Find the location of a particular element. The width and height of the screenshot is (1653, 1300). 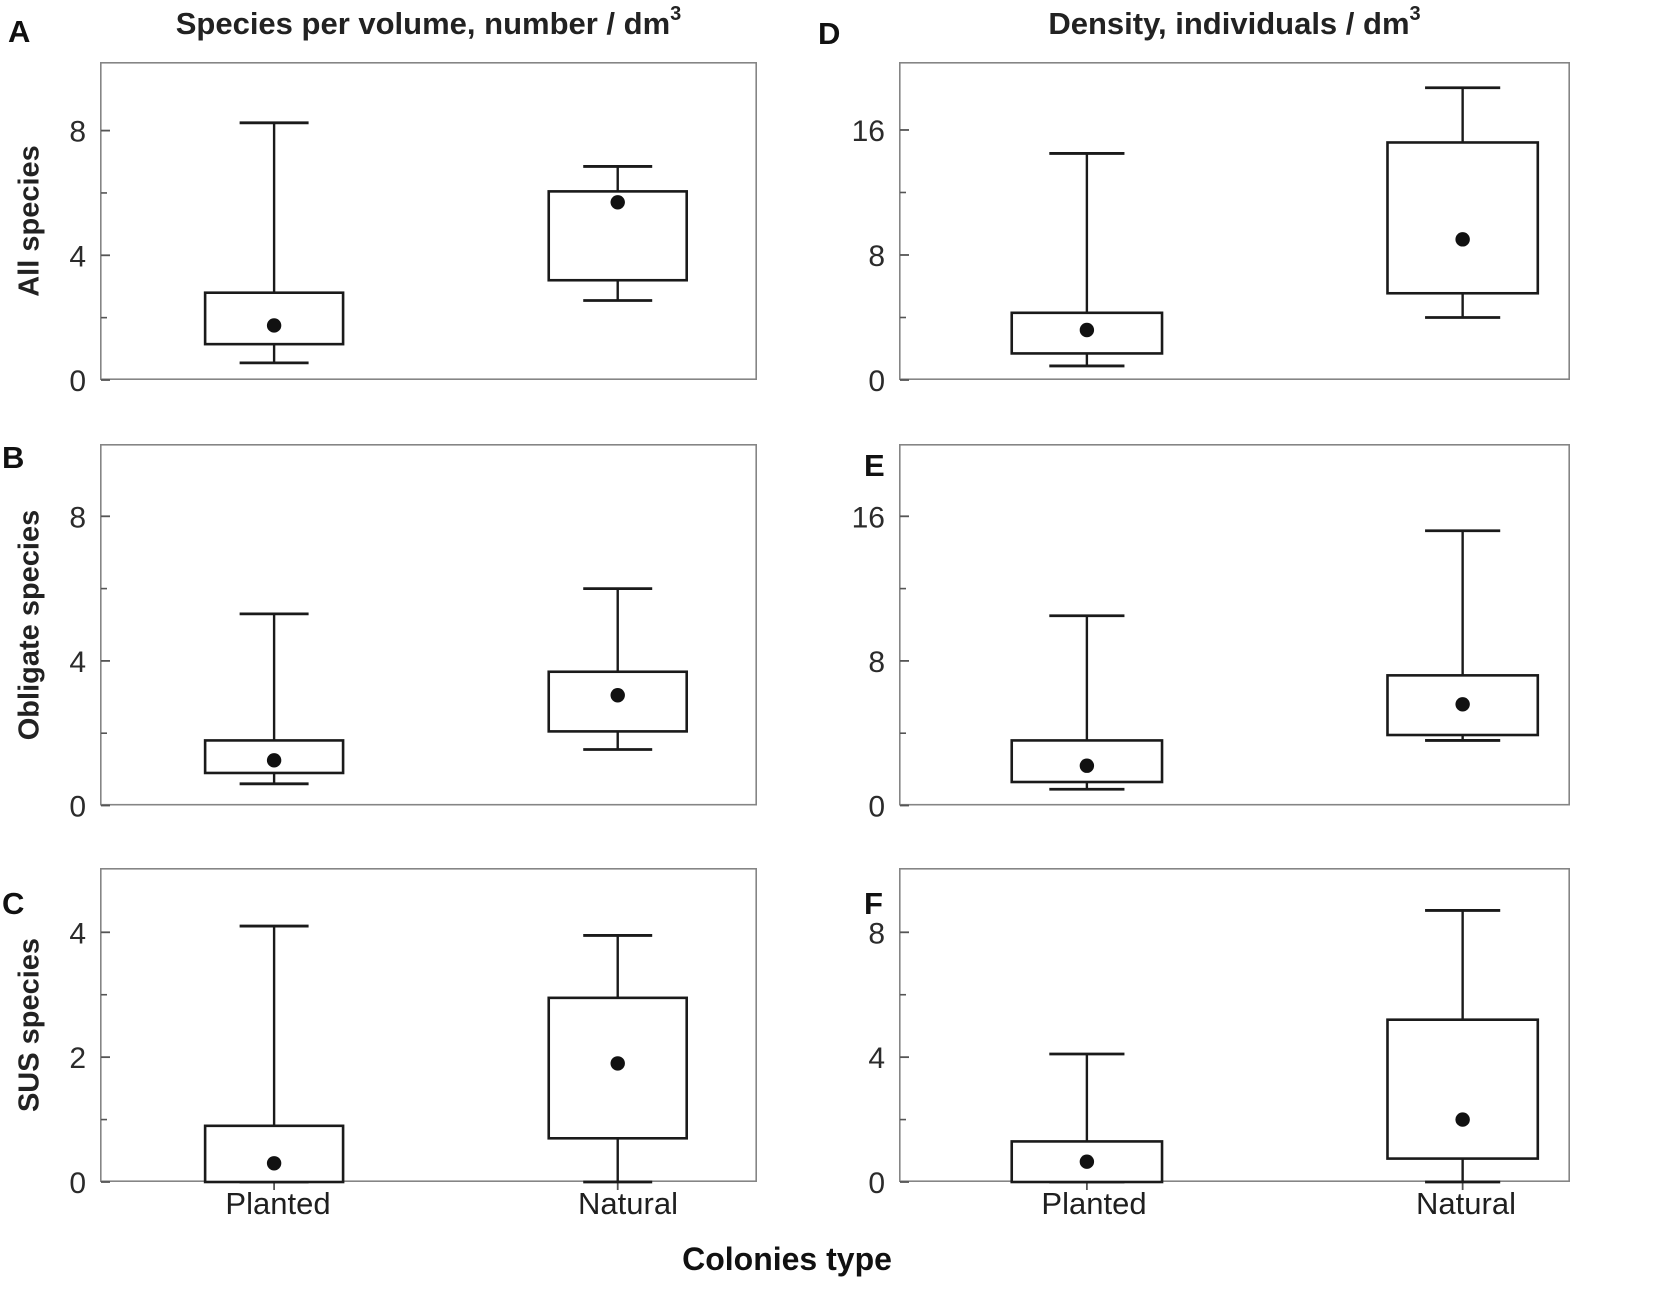

left-column-title: Species per volume, number / dm 3 is located at coordinates (428, 26).